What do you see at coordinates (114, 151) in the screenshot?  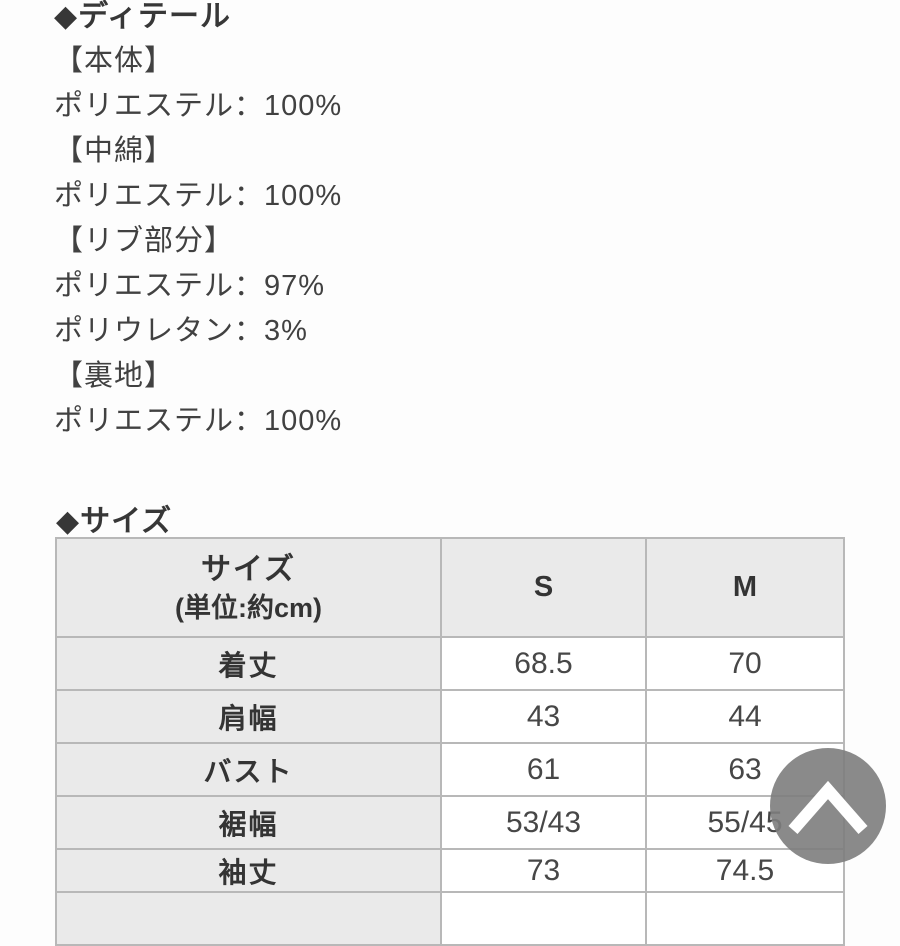 I see `detail-line-padding-label: 【中綿】` at bounding box center [114, 151].